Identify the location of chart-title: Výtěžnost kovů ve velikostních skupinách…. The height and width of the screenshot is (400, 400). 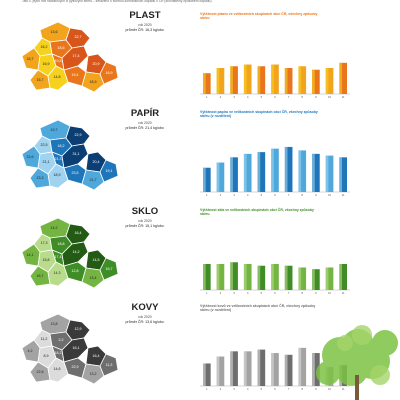
(258, 308).